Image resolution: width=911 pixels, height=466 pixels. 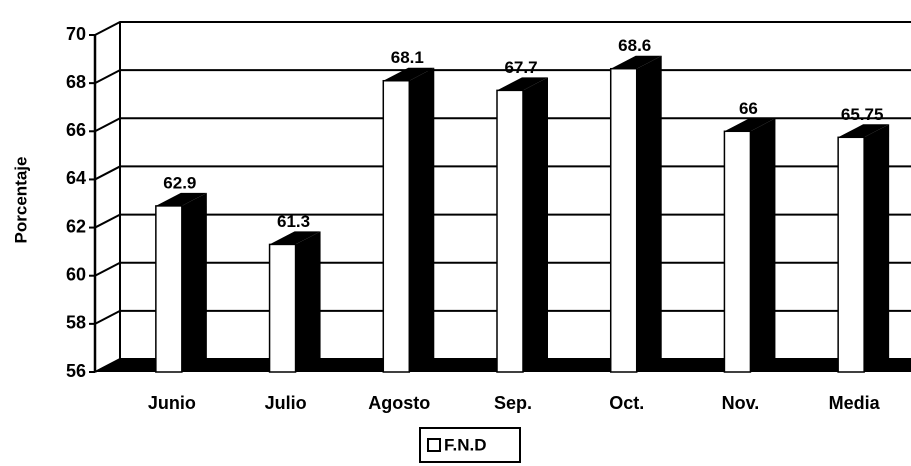 I want to click on y-tick-label: 66, so click(x=76, y=130).